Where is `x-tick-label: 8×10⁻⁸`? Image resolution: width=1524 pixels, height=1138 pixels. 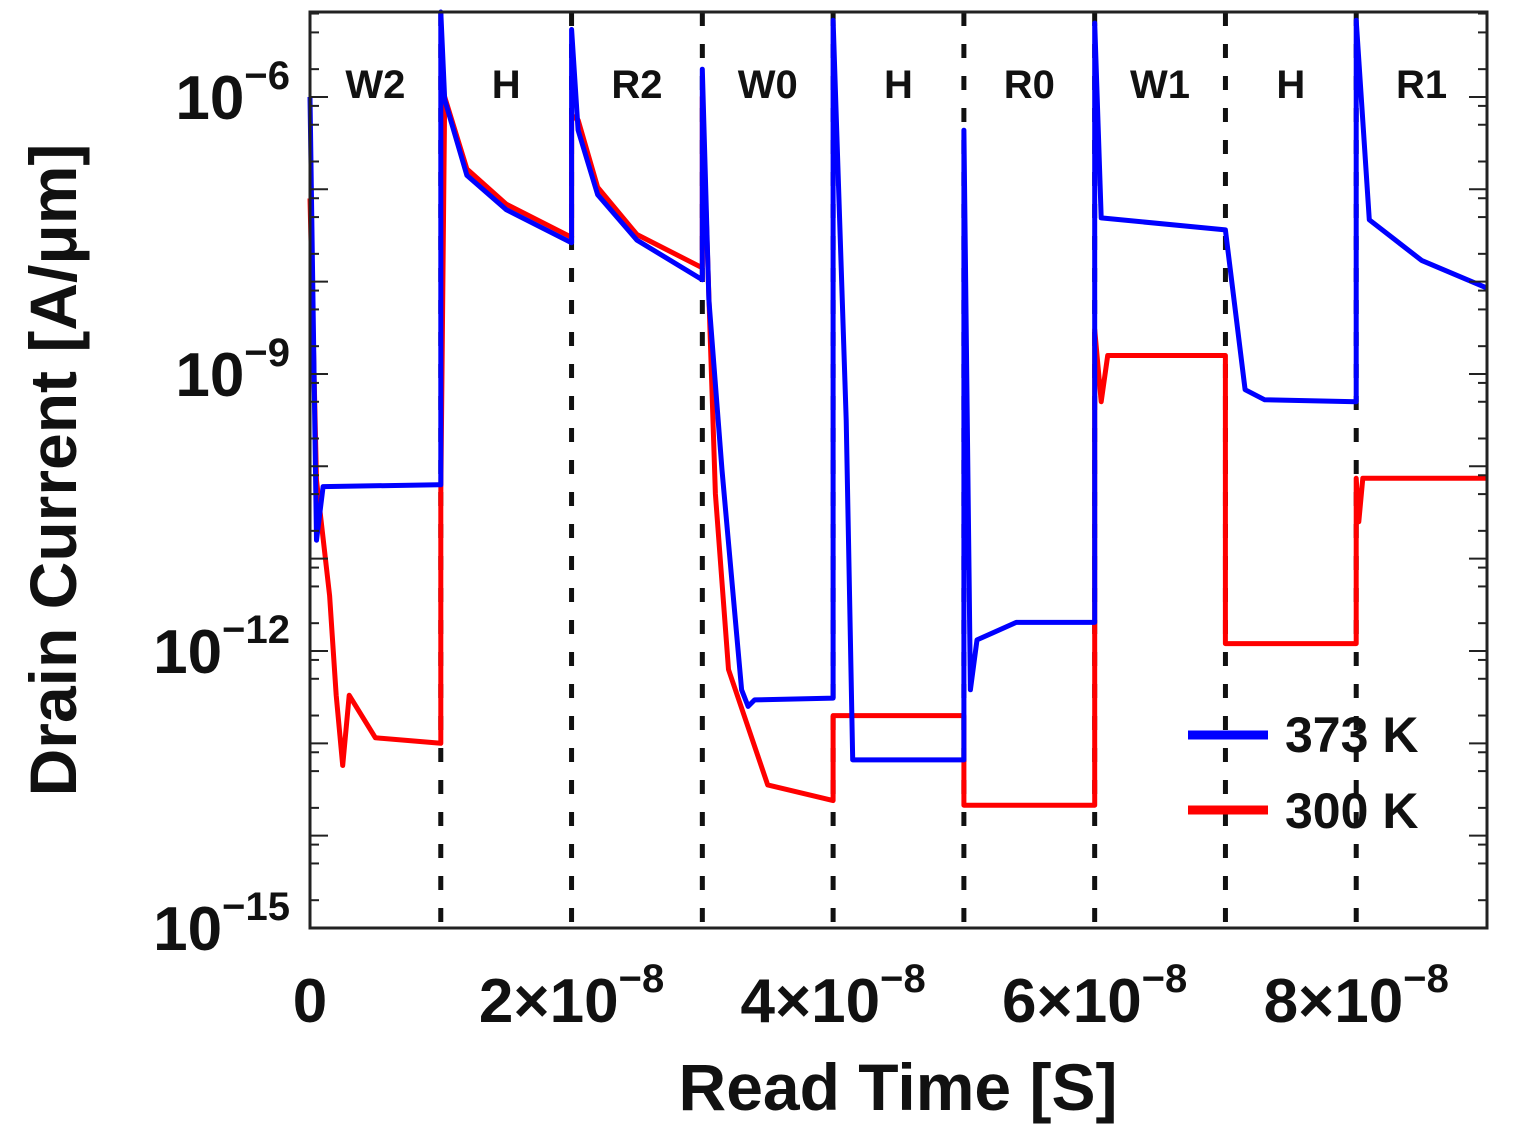
x-tick-label: 8×10⁻⁸ is located at coordinates (1356, 996).